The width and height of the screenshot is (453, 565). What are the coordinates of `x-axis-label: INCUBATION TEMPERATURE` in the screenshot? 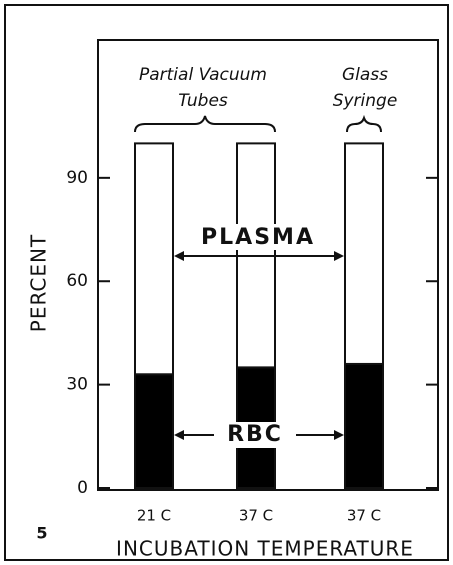 It's located at (265, 549).